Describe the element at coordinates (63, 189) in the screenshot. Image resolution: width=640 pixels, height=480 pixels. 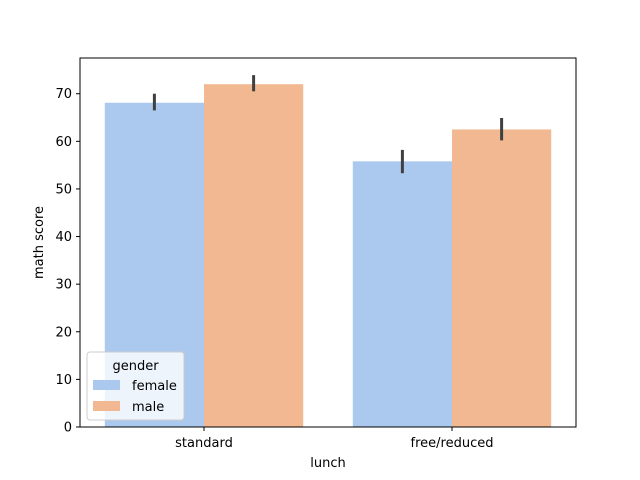
I see `y-tick-label: 50` at that location.